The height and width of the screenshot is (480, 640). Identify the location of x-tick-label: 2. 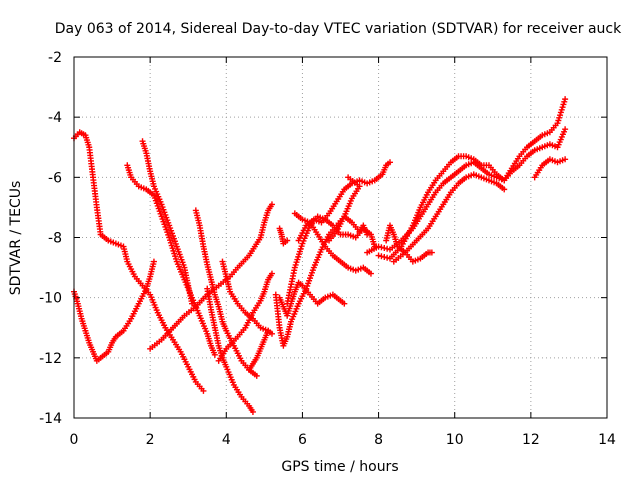
(150, 440).